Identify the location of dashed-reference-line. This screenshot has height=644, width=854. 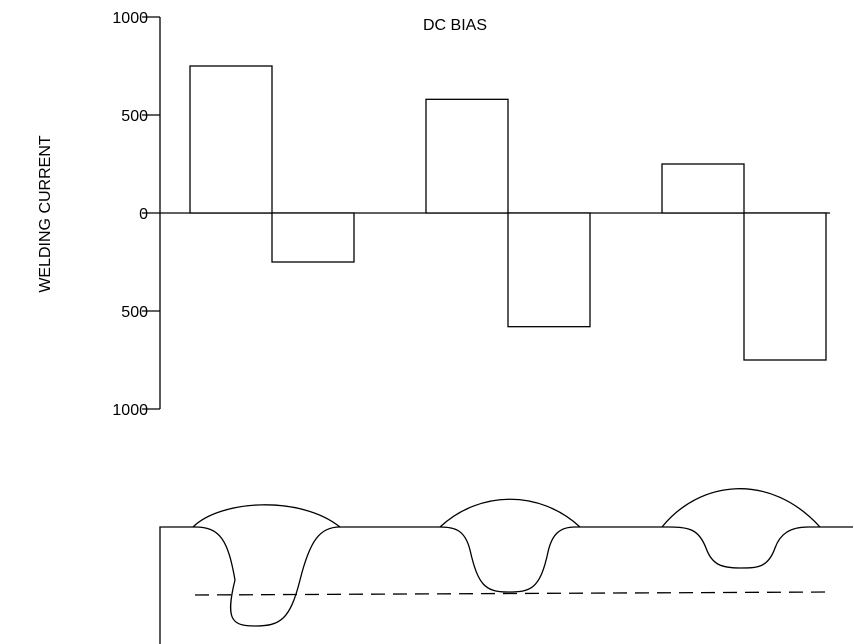
(512, 593).